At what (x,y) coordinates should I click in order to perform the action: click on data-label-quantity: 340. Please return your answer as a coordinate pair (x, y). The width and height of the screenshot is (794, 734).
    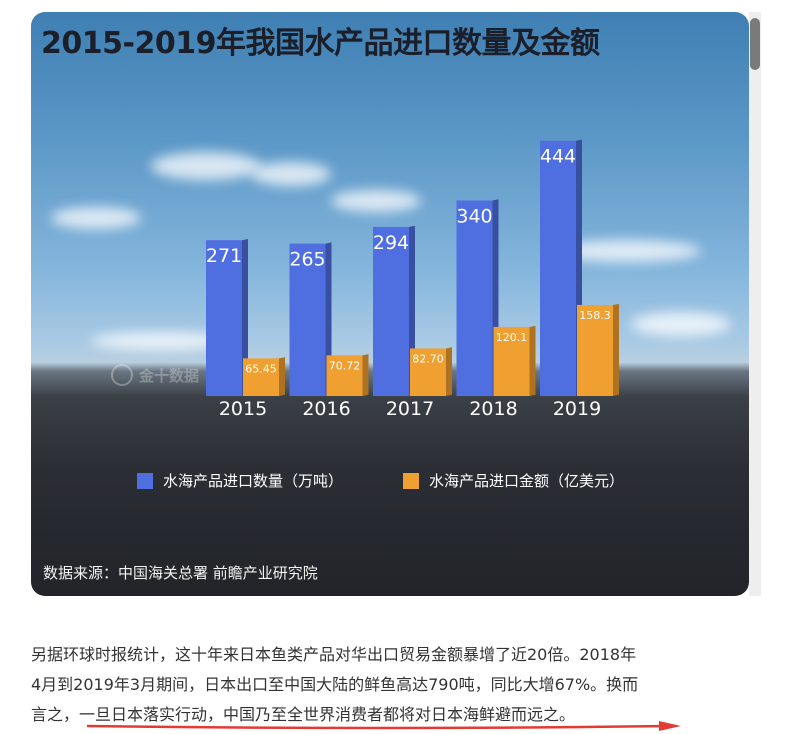
    Looking at the image, I should click on (474, 217).